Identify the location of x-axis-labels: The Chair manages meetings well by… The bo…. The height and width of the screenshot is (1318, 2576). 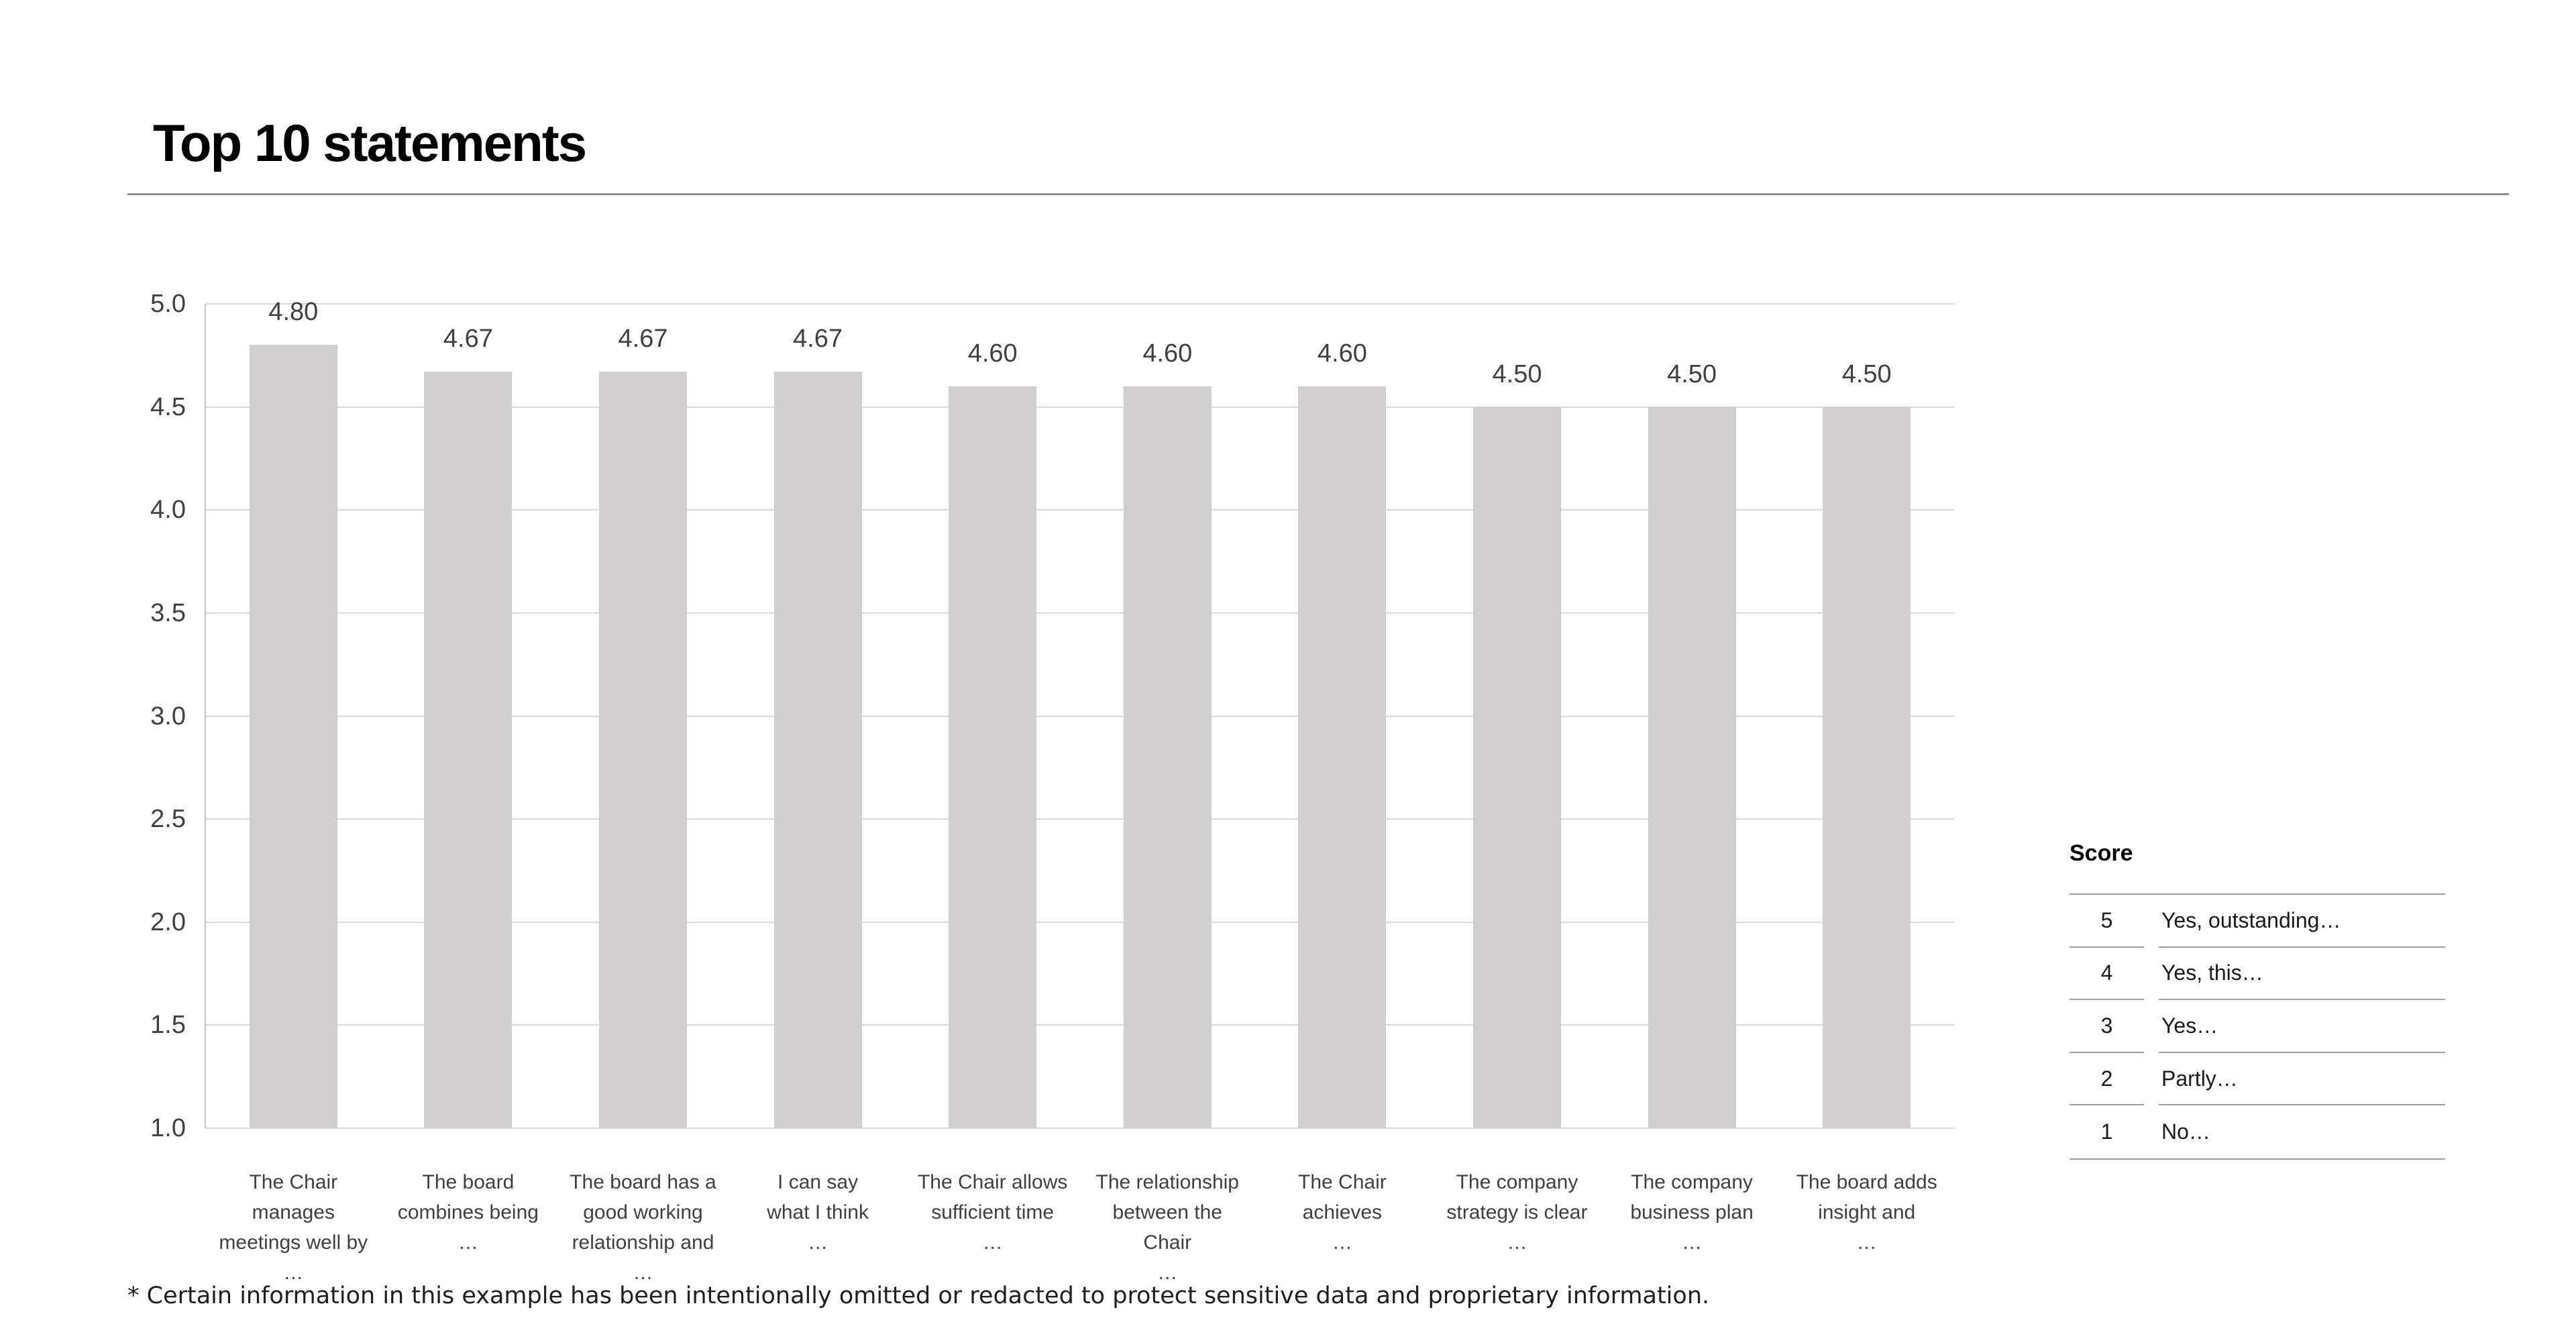
(1080, 1227).